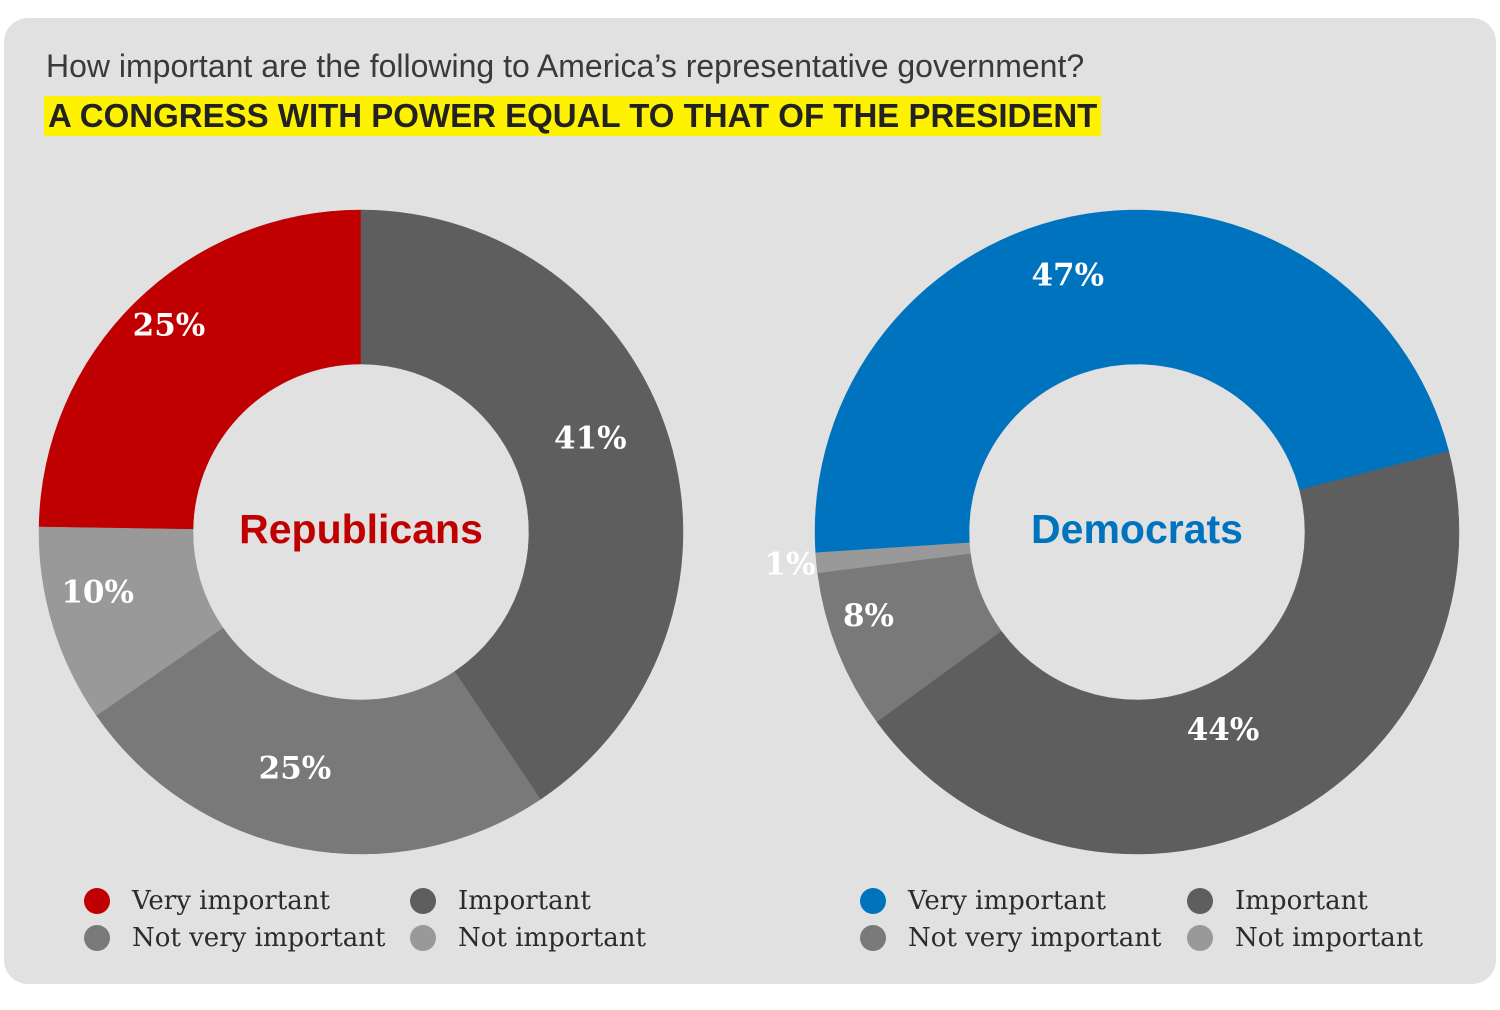 This screenshot has width=1500, height=1010. What do you see at coordinates (868, 616) in the screenshot?
I see `slice-value-label: 8%` at bounding box center [868, 616].